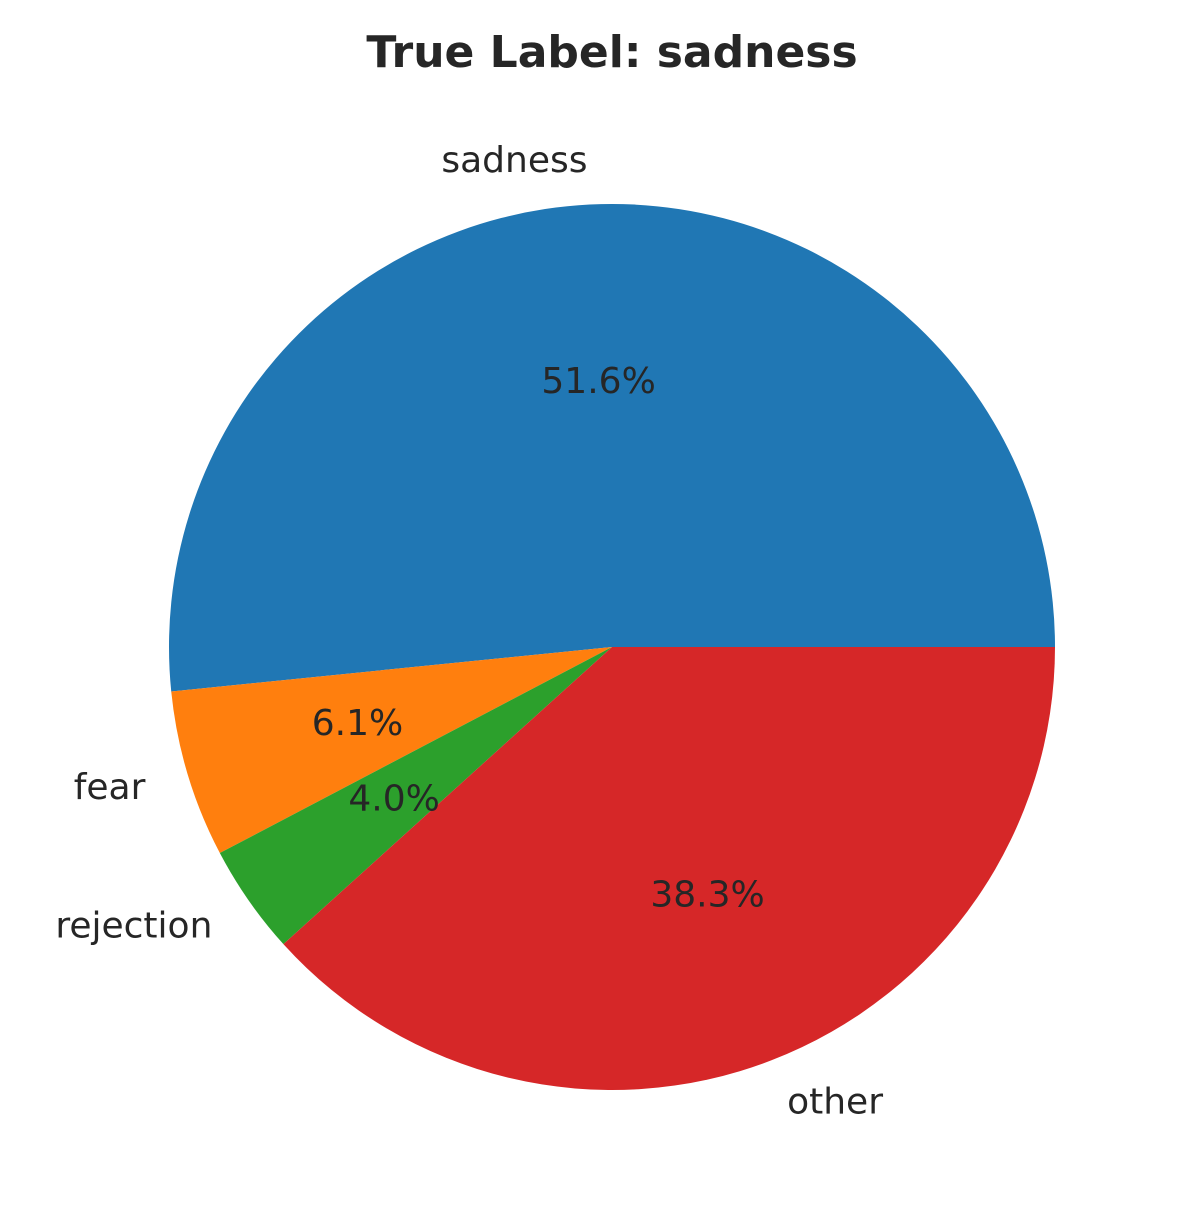 Image resolution: width=1196 pixels, height=1231 pixels. Describe the element at coordinates (598, 381) in the screenshot. I see `slice-pct-sadness: 51.6%` at that location.